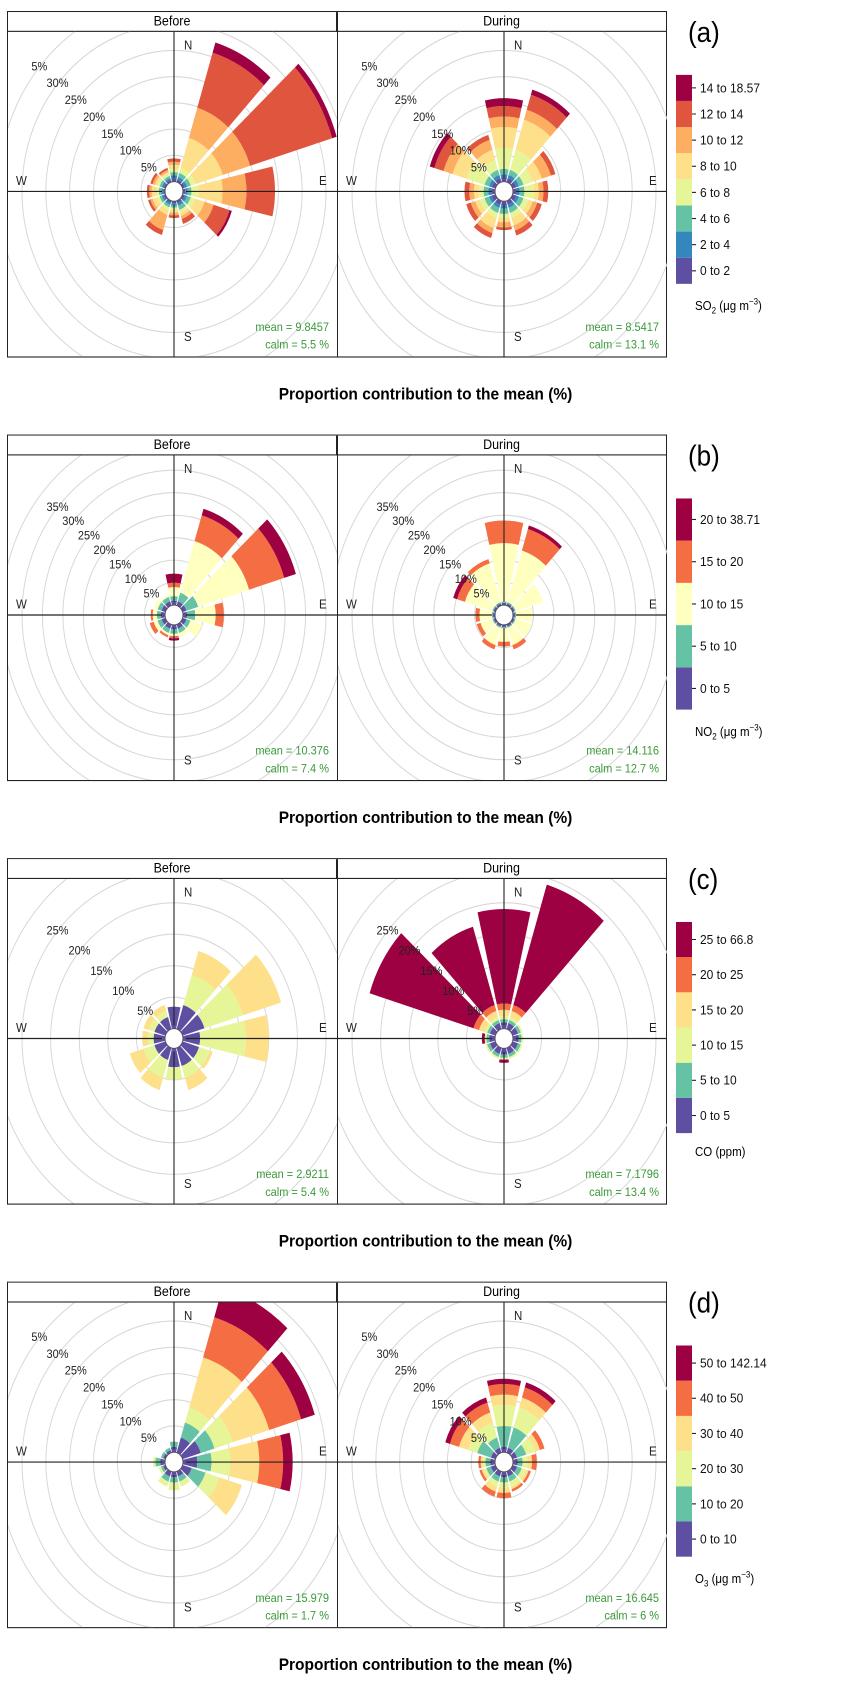 This screenshot has width=851, height=1703. Describe the element at coordinates (721, 1433) in the screenshot. I see `legend-label: 30 to 40` at that location.